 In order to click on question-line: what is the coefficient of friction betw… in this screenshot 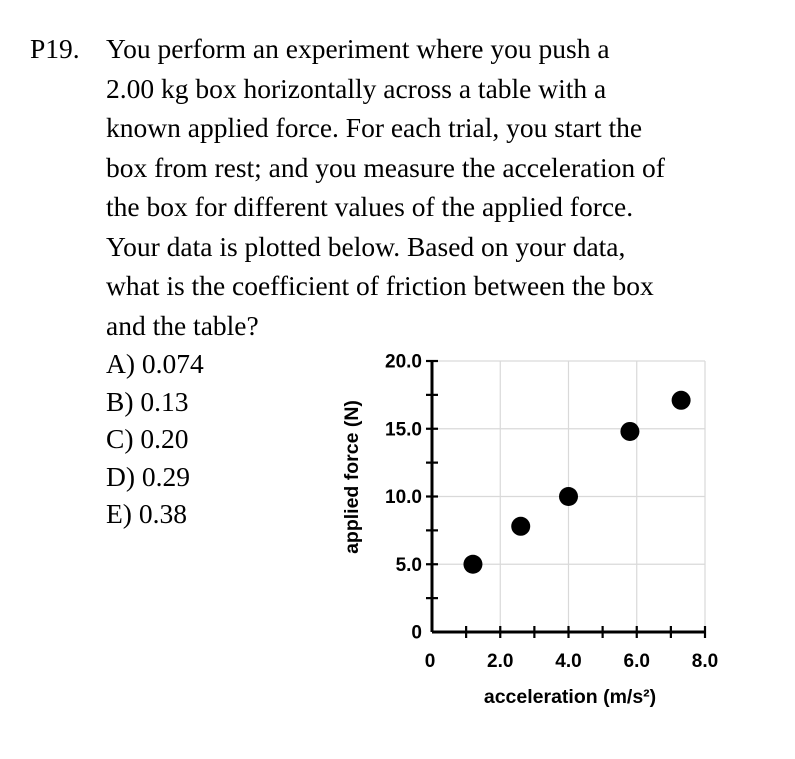, I will do `click(380, 285)`.